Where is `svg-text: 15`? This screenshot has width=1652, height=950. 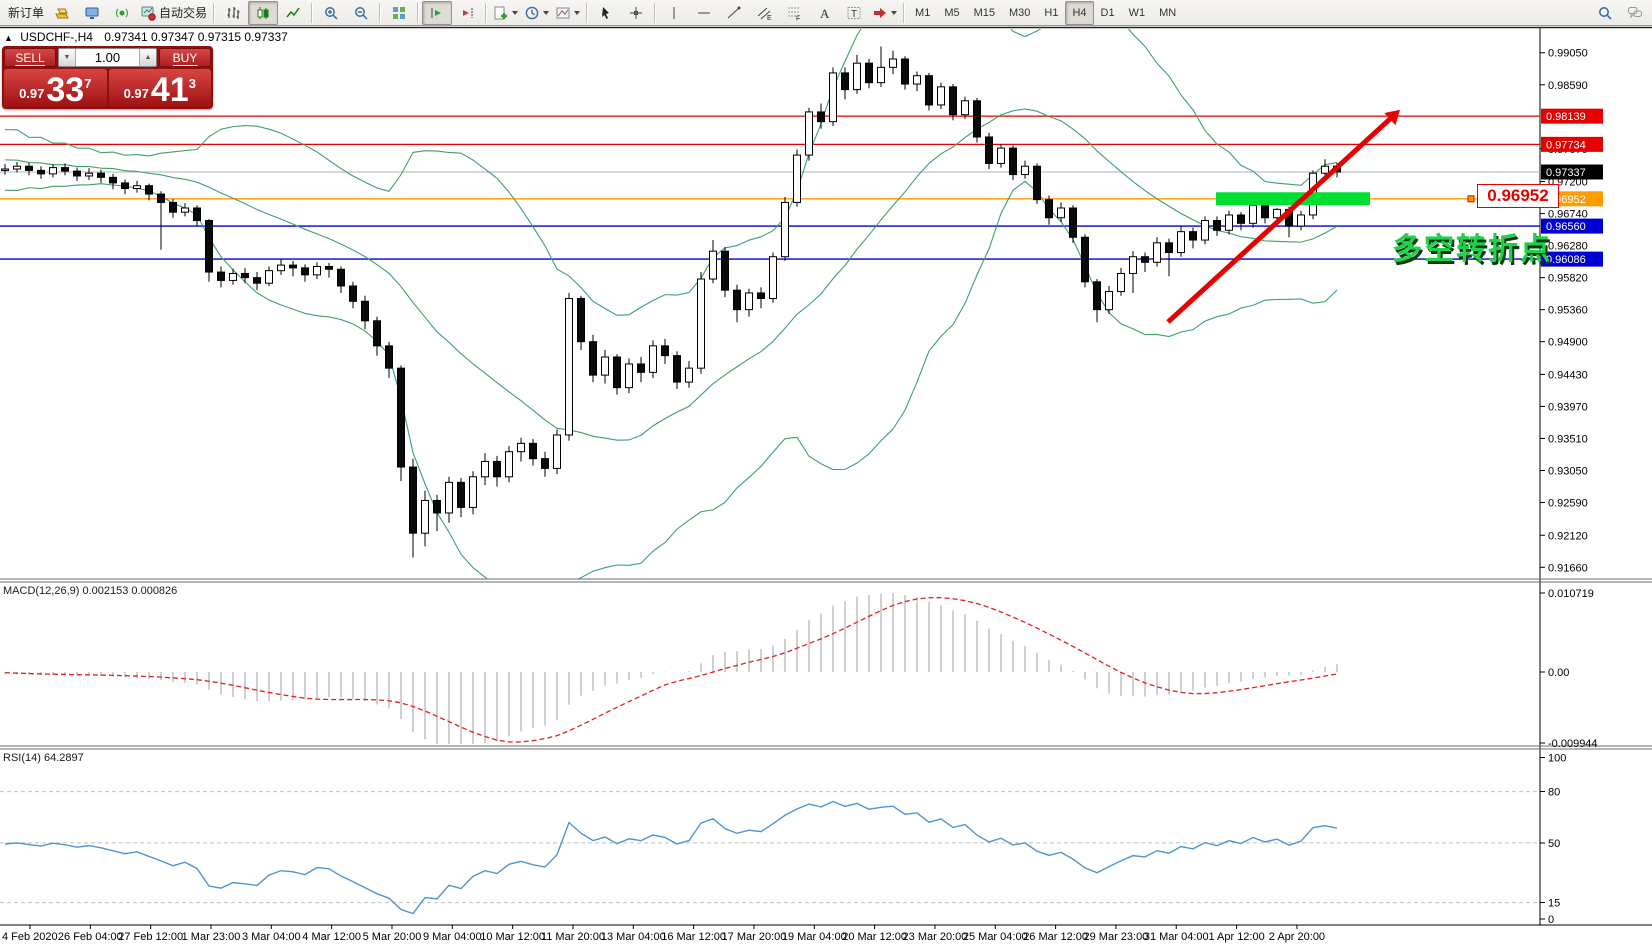
svg-text: 15 is located at coordinates (1554, 904).